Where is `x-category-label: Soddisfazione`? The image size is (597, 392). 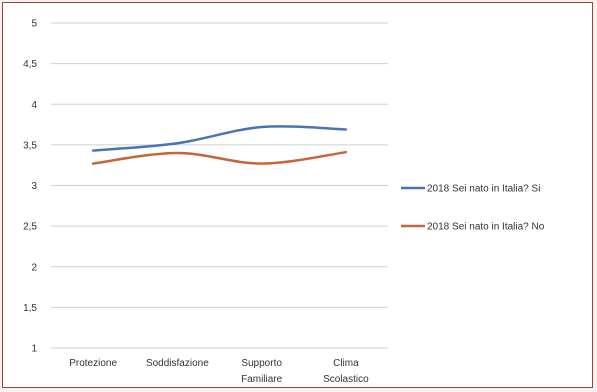 x-category-label: Soddisfazione is located at coordinates (177, 363).